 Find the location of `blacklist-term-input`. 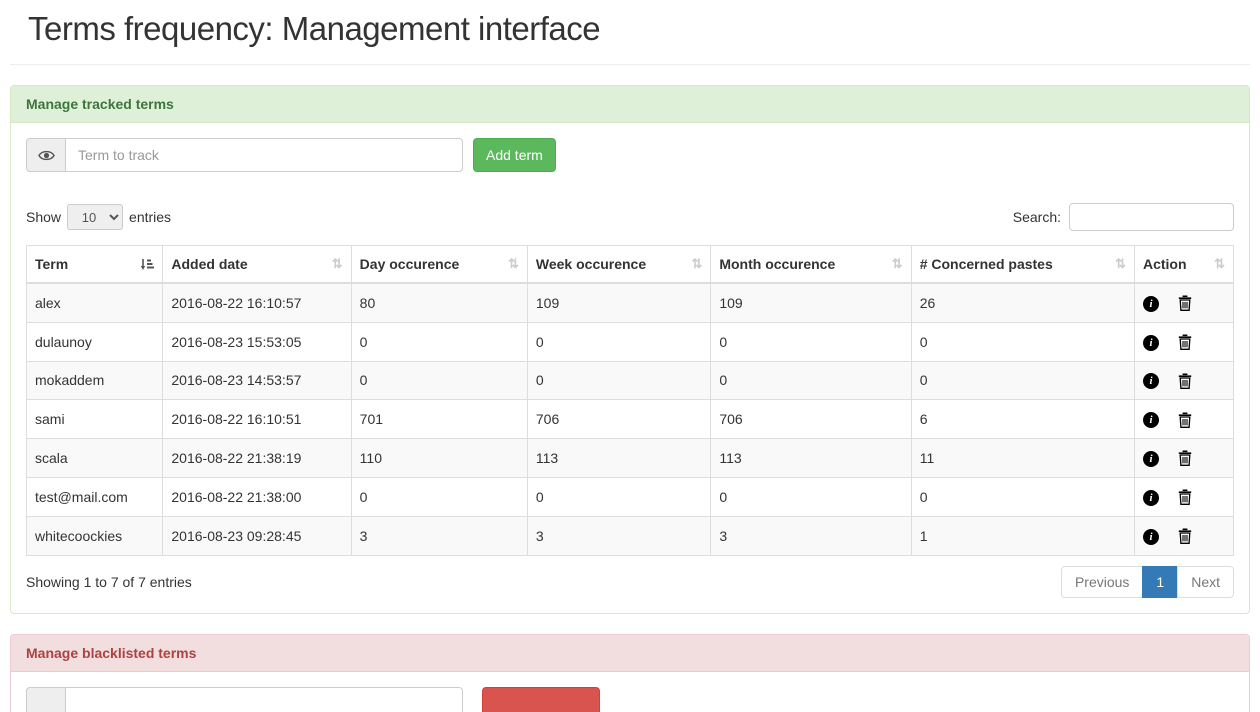

blacklist-term-input is located at coordinates (264, 699).